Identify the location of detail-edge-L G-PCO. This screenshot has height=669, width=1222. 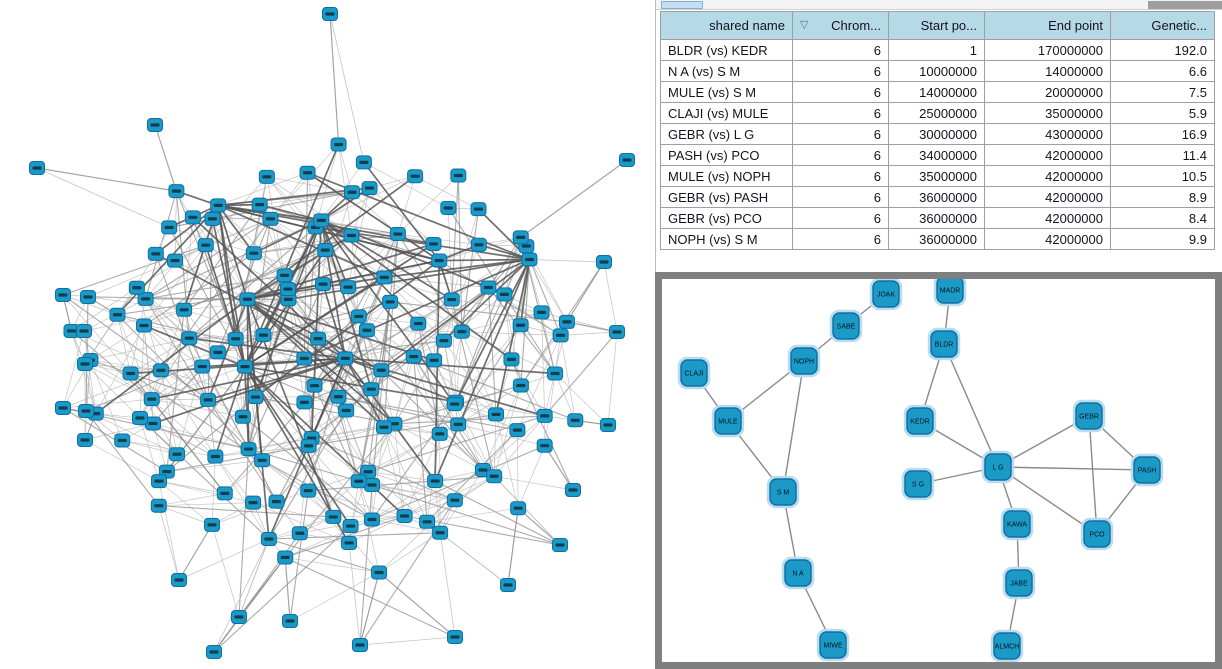
(1047, 500).